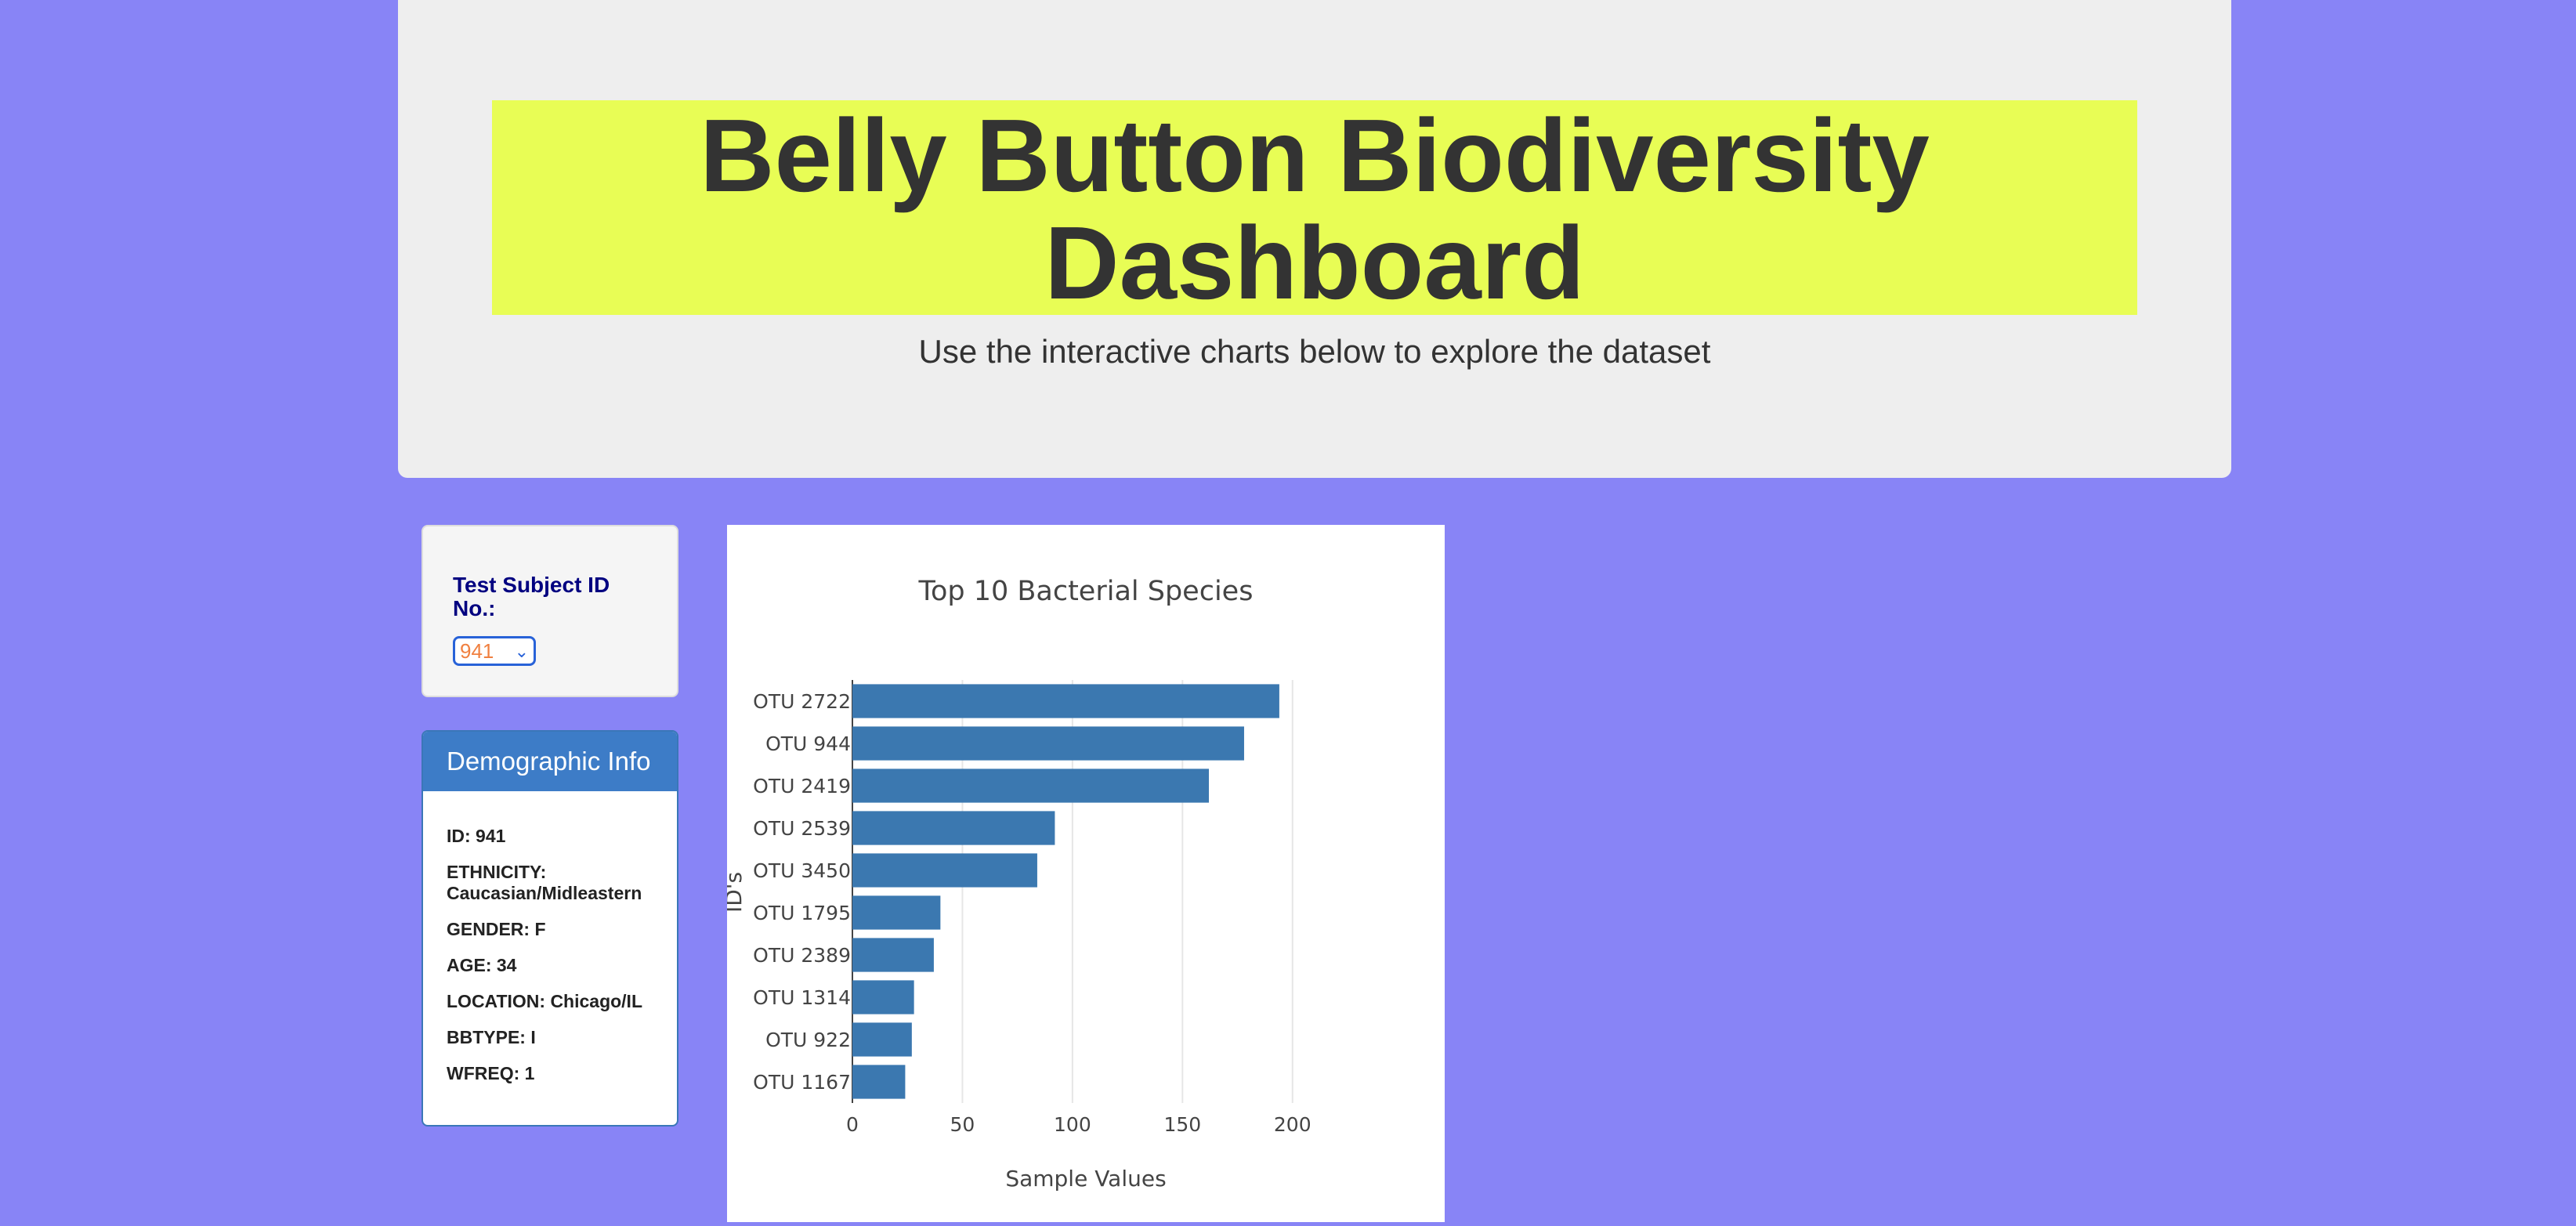  I want to click on x-tick-label: 100, so click(1073, 1124).